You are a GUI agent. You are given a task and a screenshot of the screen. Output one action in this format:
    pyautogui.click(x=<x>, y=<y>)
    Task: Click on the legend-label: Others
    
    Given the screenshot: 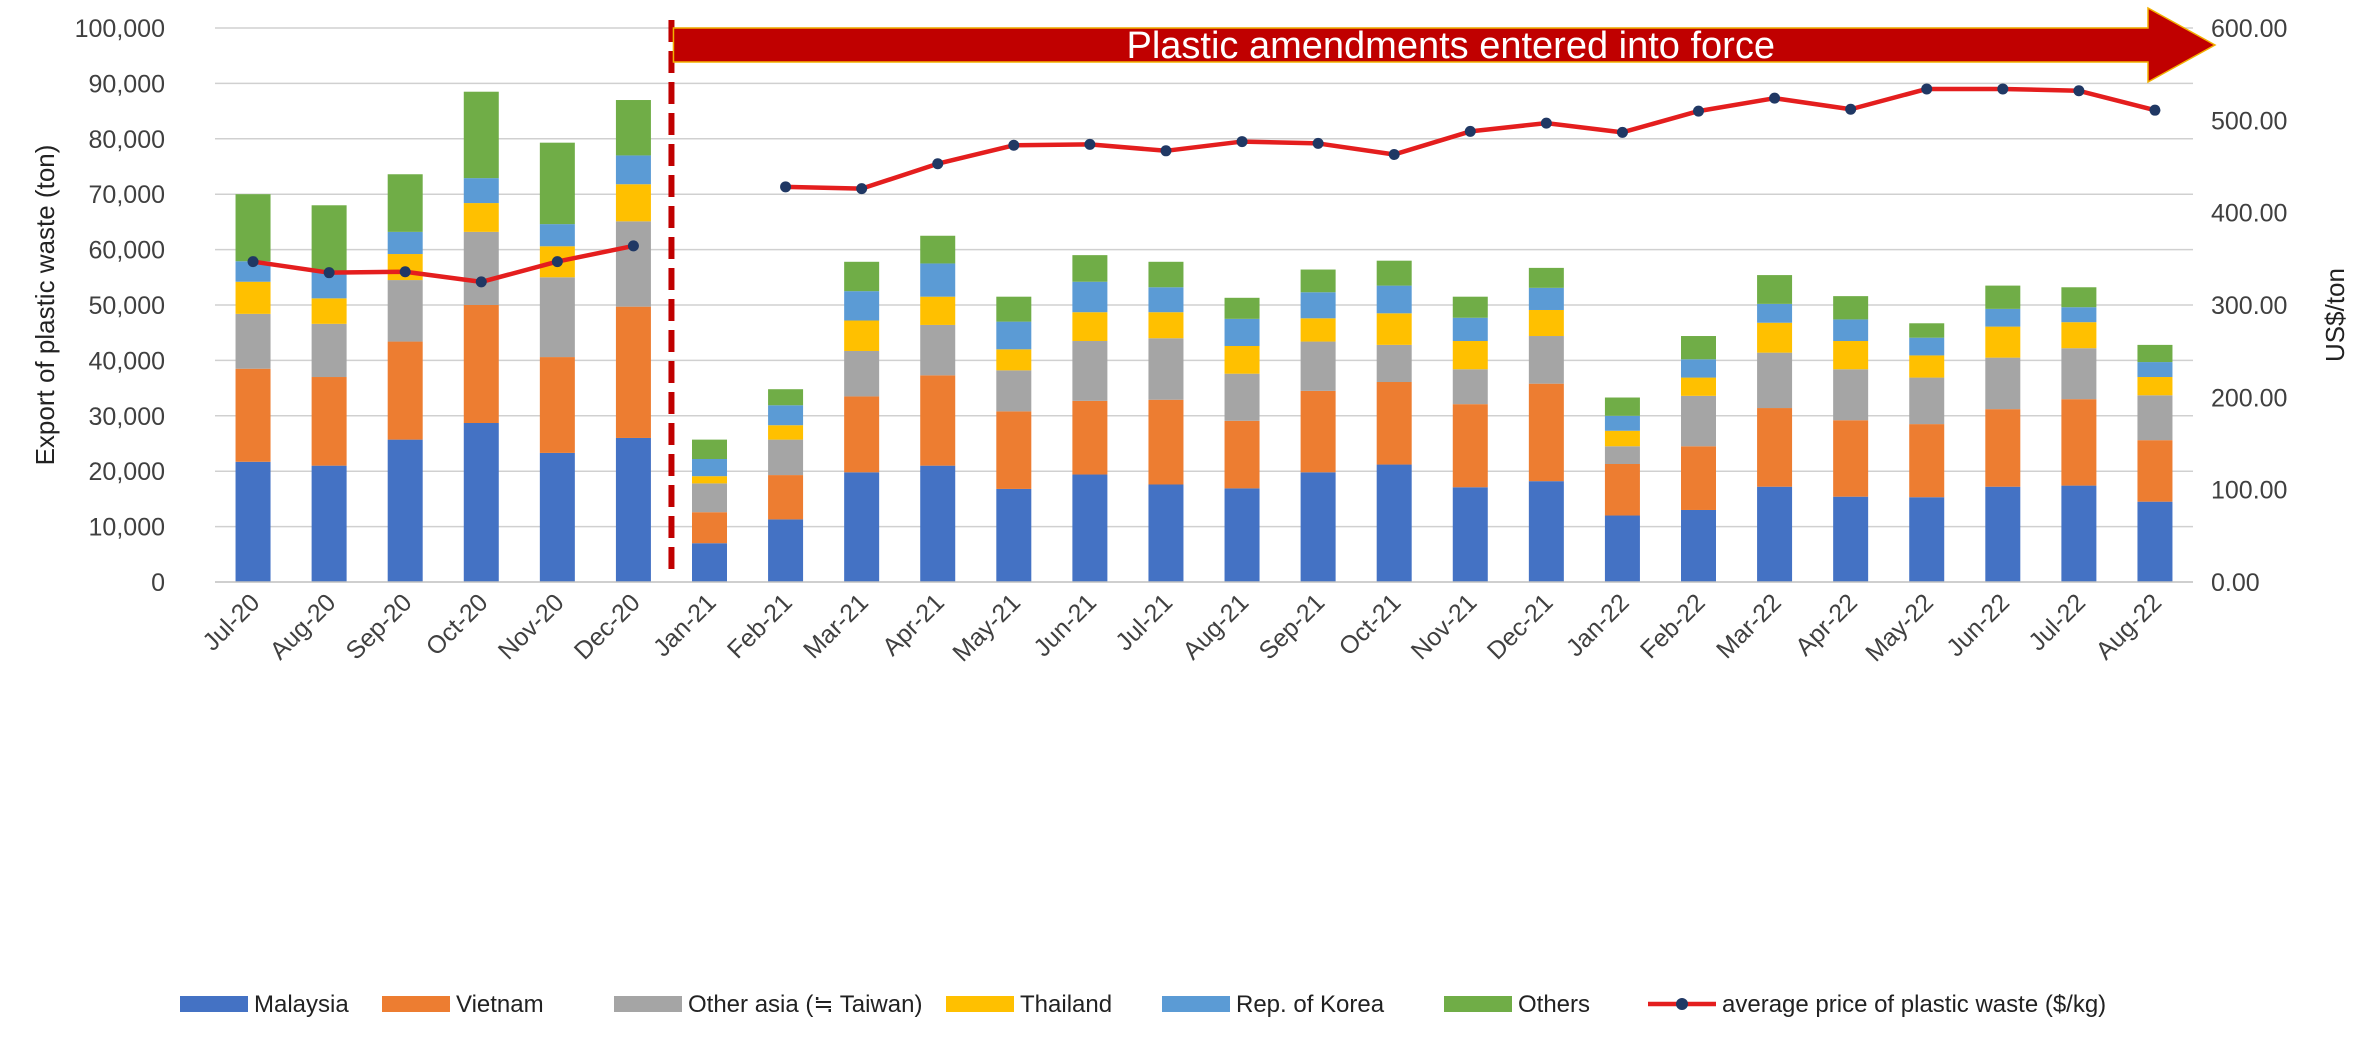 What is the action you would take?
    pyautogui.click(x=1554, y=1004)
    